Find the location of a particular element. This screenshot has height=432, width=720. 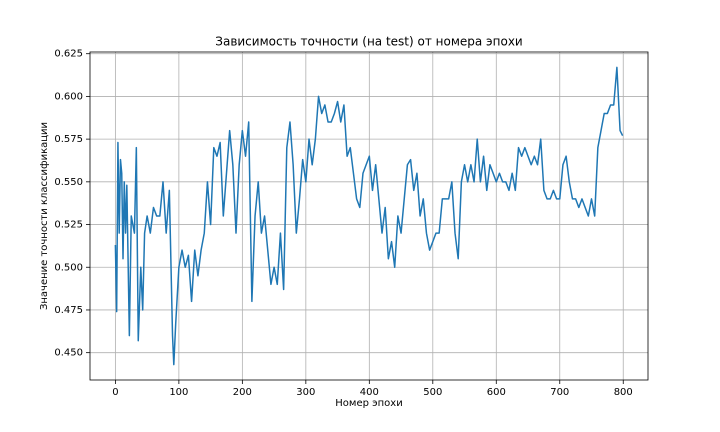

x-tick-label: 0 is located at coordinates (115, 392).